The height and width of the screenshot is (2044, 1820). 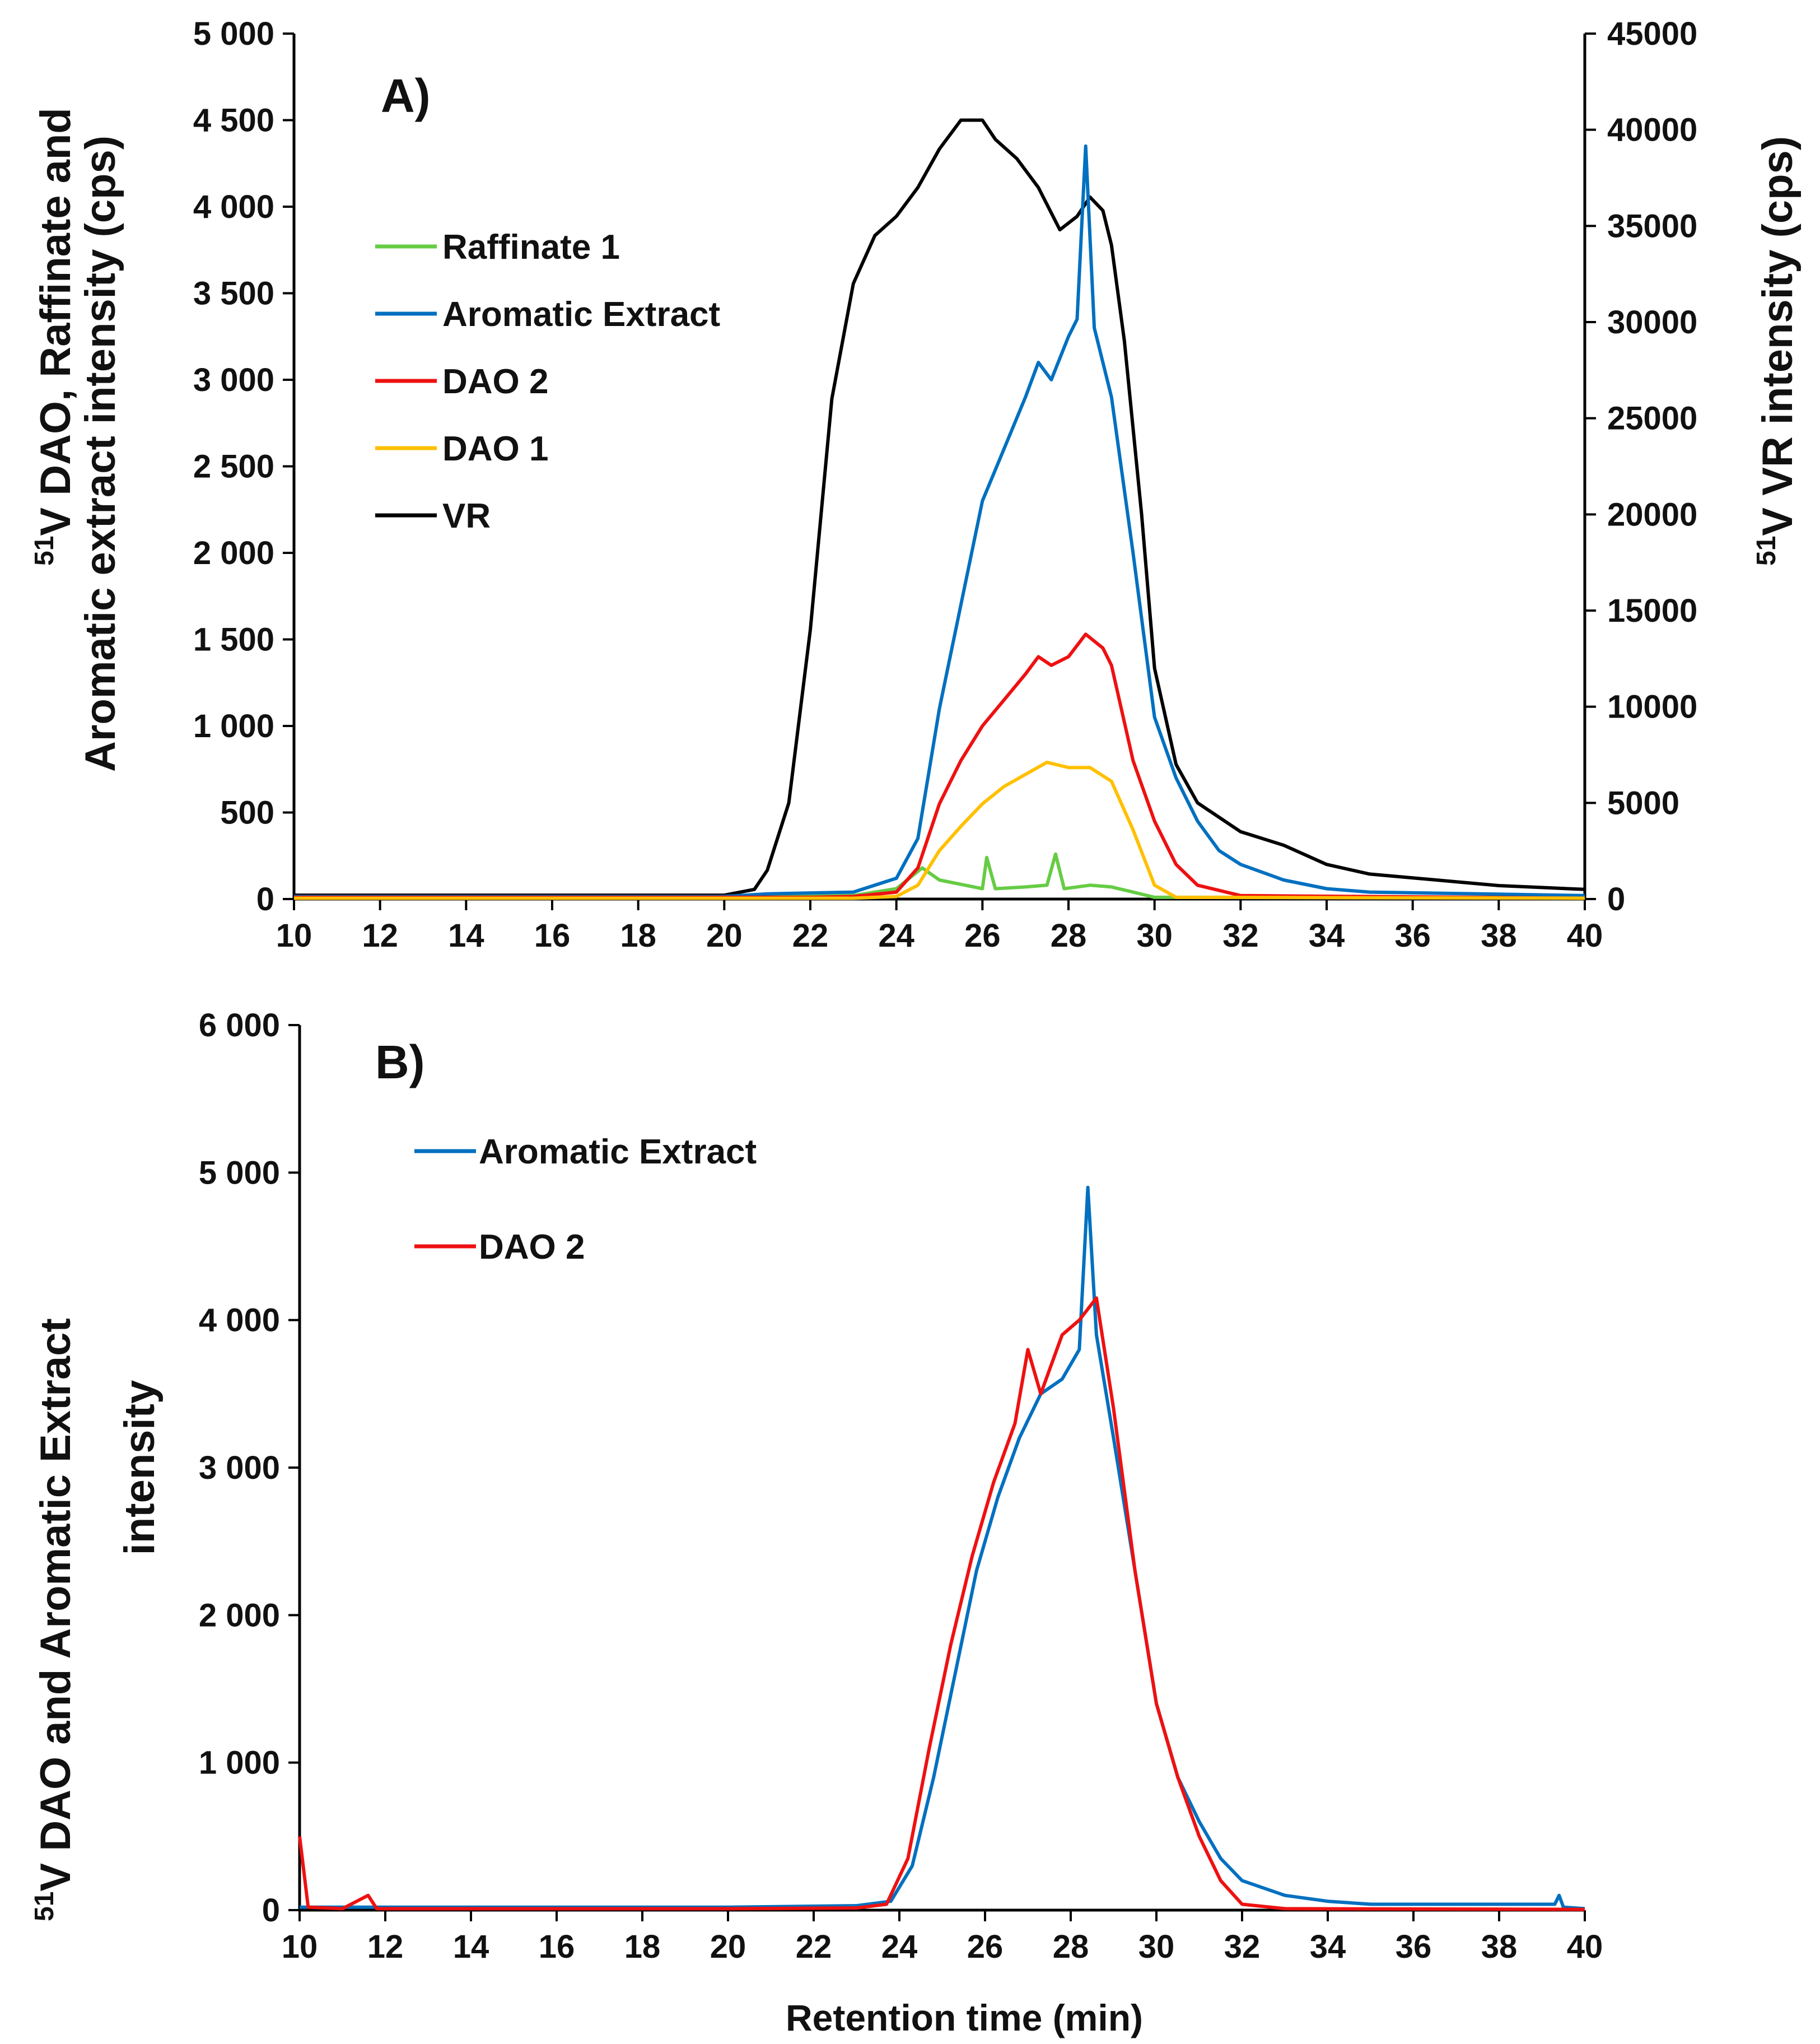 I want to click on panel-b-y-tick-label: 4 000, so click(x=240, y=1320).